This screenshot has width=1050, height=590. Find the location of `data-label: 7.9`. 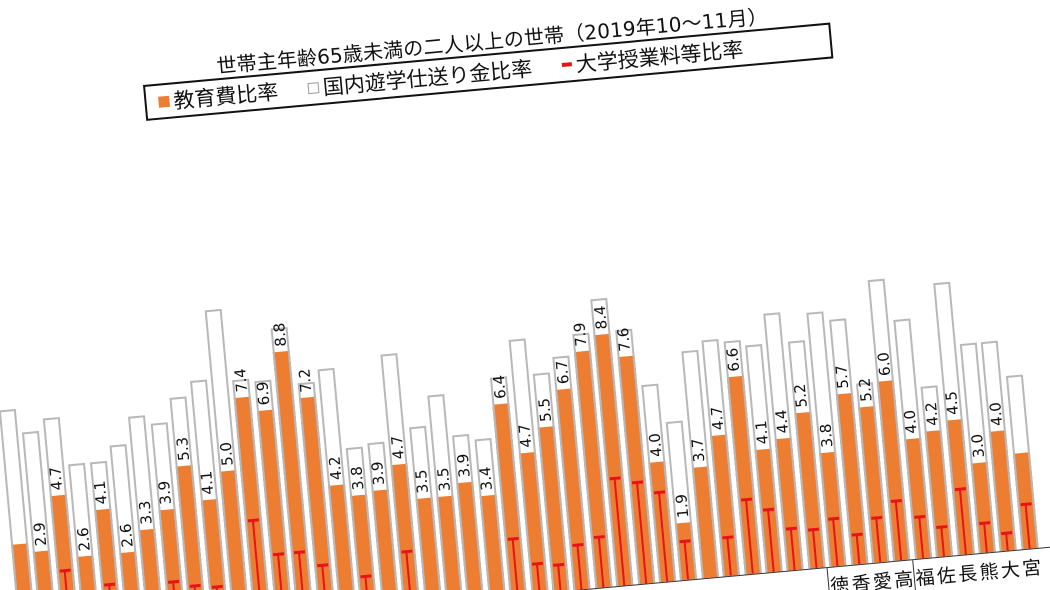

data-label: 7.9 is located at coordinates (580, 334).